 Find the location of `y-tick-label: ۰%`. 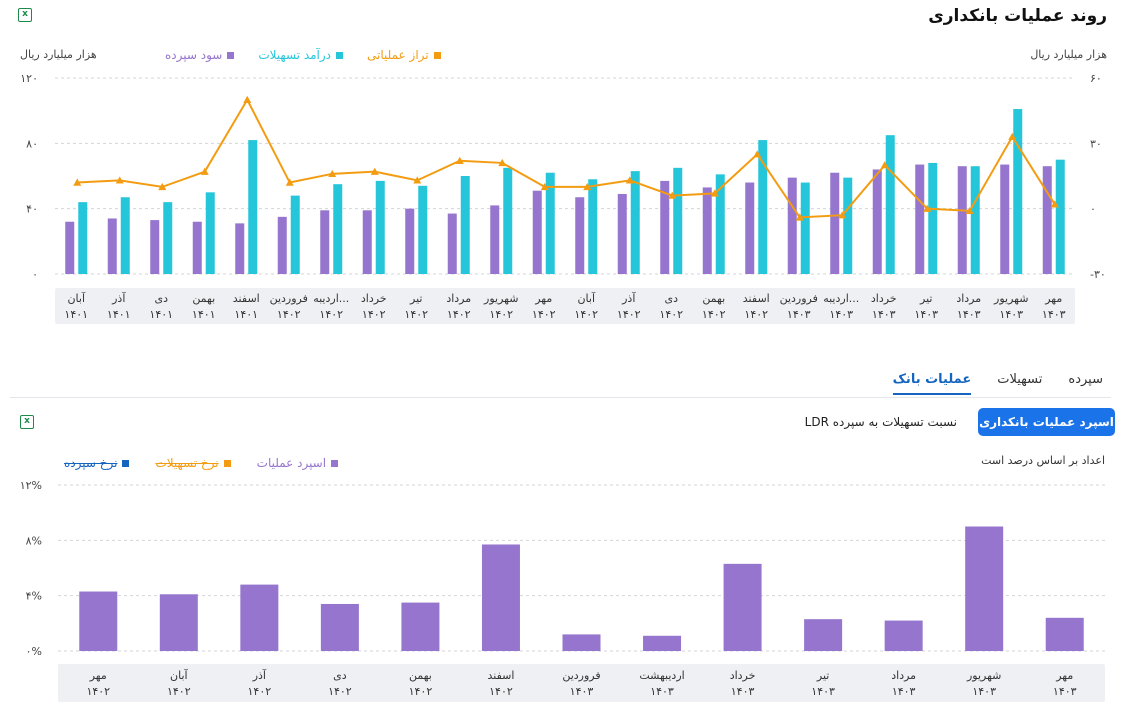

y-tick-label: ۰% is located at coordinates (34, 651).